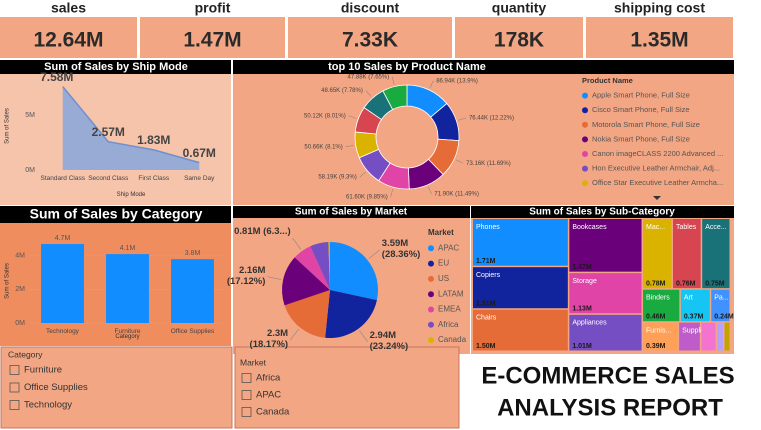 Image resolution: width=761 pixels, height=430 pixels. Describe the element at coordinates (199, 178) in the screenshot. I see `x-tick-label: Same Day` at that location.